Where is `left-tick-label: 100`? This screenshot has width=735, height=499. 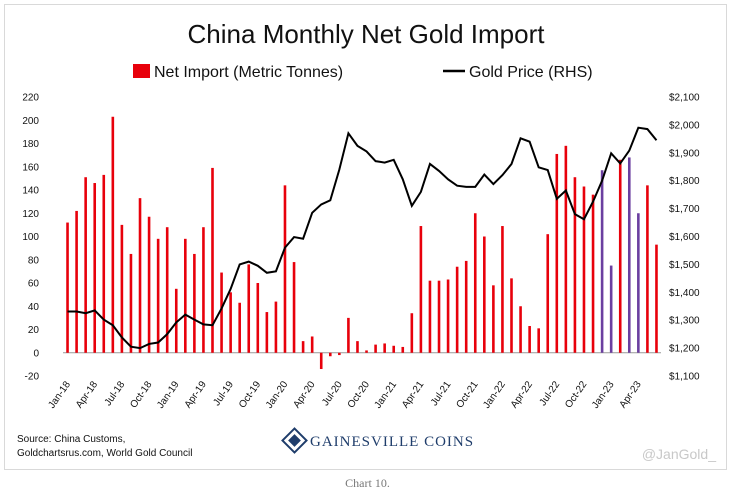 left-tick-label: 100 is located at coordinates (30, 237).